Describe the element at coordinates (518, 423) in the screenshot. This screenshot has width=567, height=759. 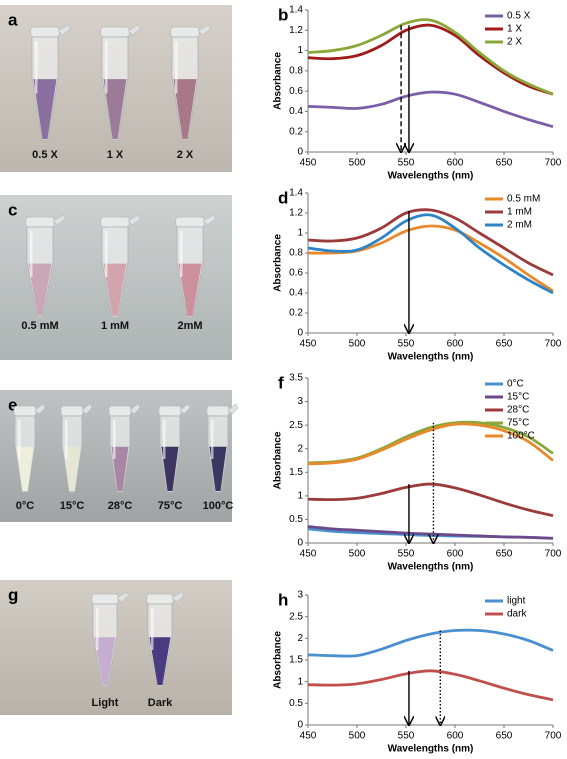
I see `legend-label: 75°C` at that location.